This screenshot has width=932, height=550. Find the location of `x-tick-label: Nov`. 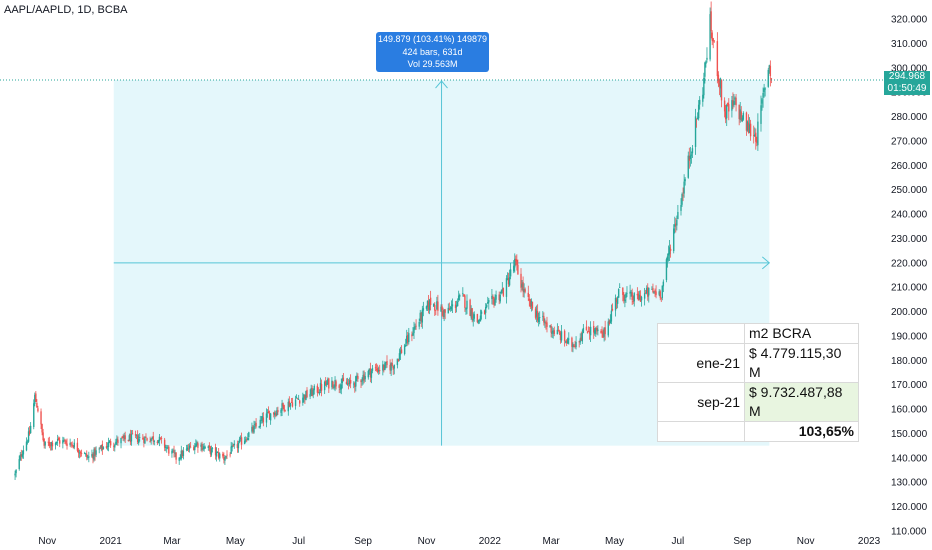

x-tick-label: Nov is located at coordinates (427, 541).